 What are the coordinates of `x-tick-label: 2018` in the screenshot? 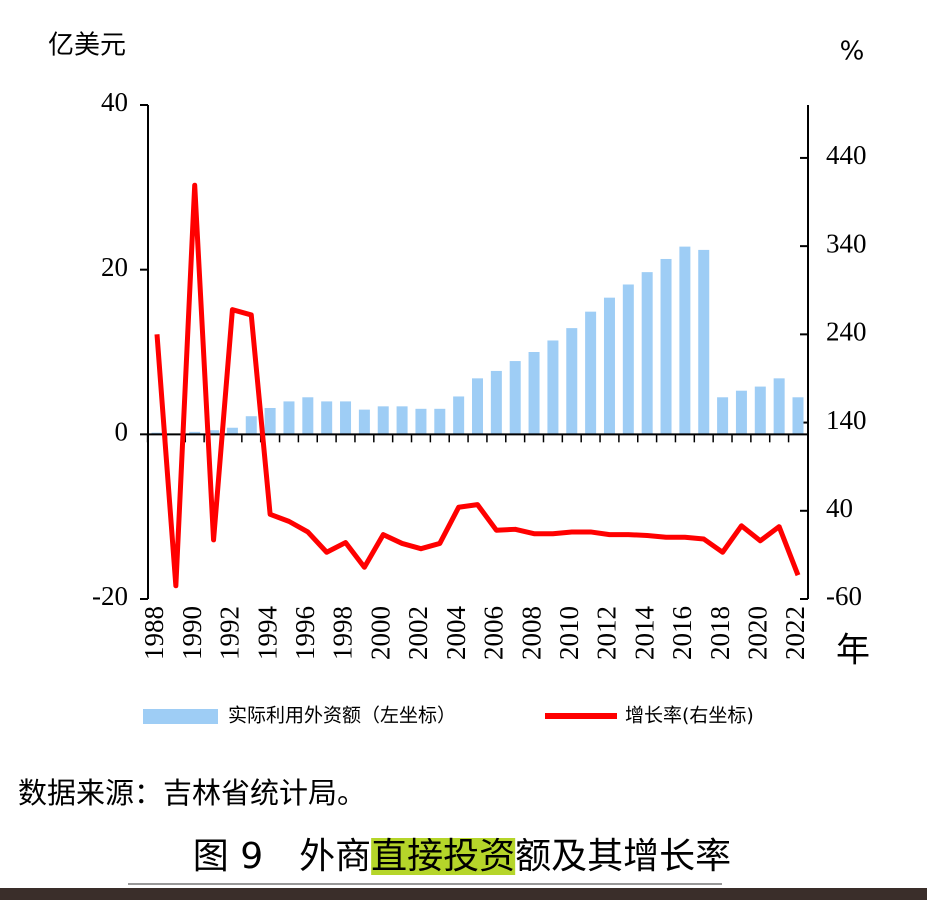 It's located at (720, 633).